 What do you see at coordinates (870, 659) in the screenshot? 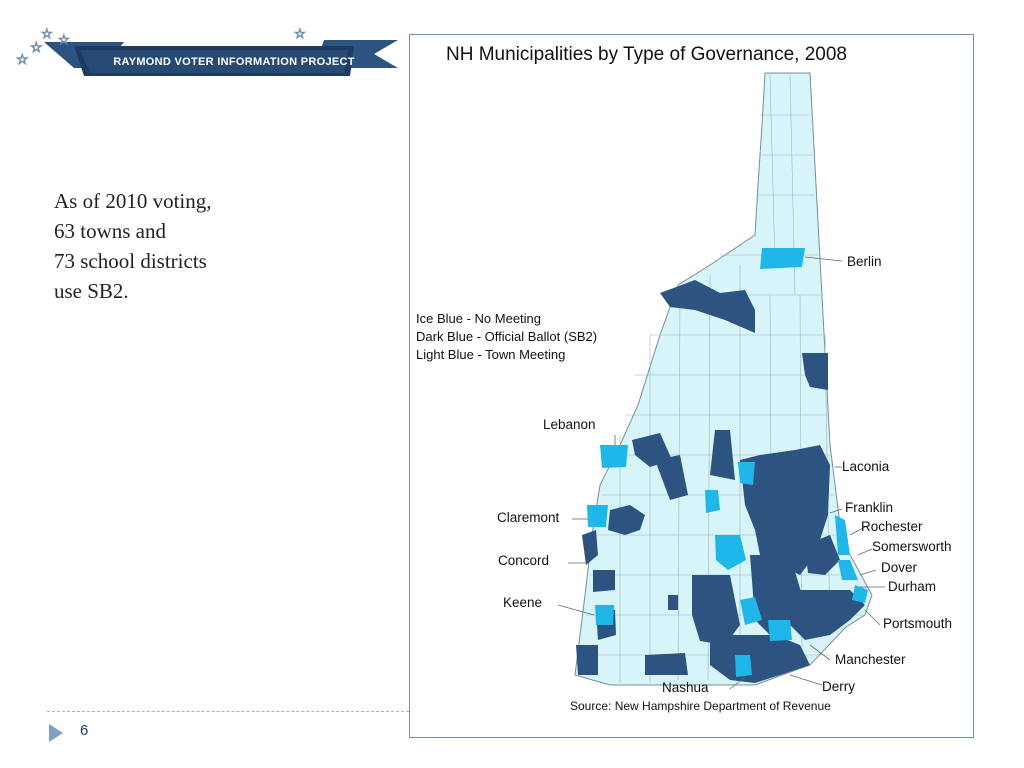
I see `city-label-manchester: Manchester` at bounding box center [870, 659].